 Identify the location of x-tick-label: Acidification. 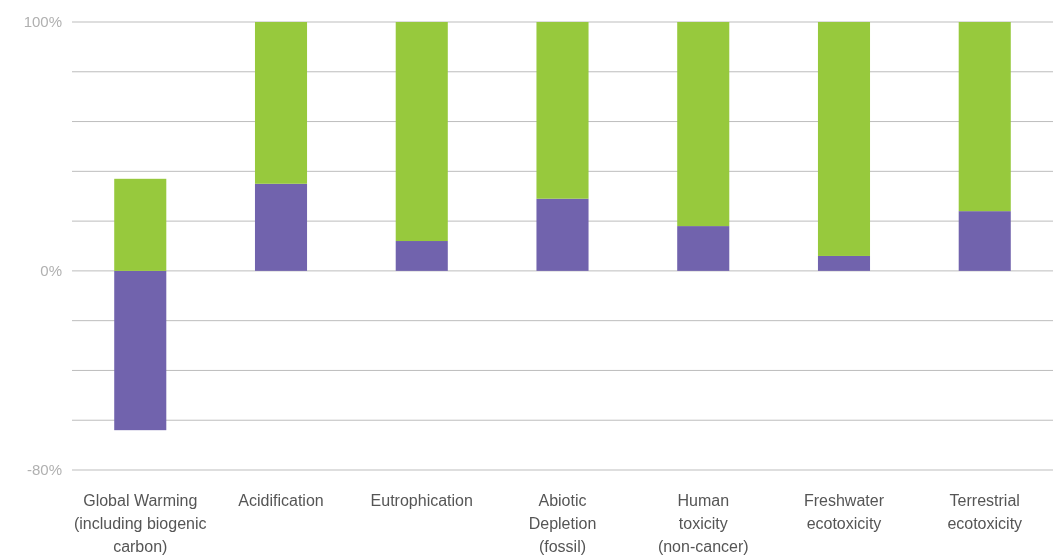
(281, 500).